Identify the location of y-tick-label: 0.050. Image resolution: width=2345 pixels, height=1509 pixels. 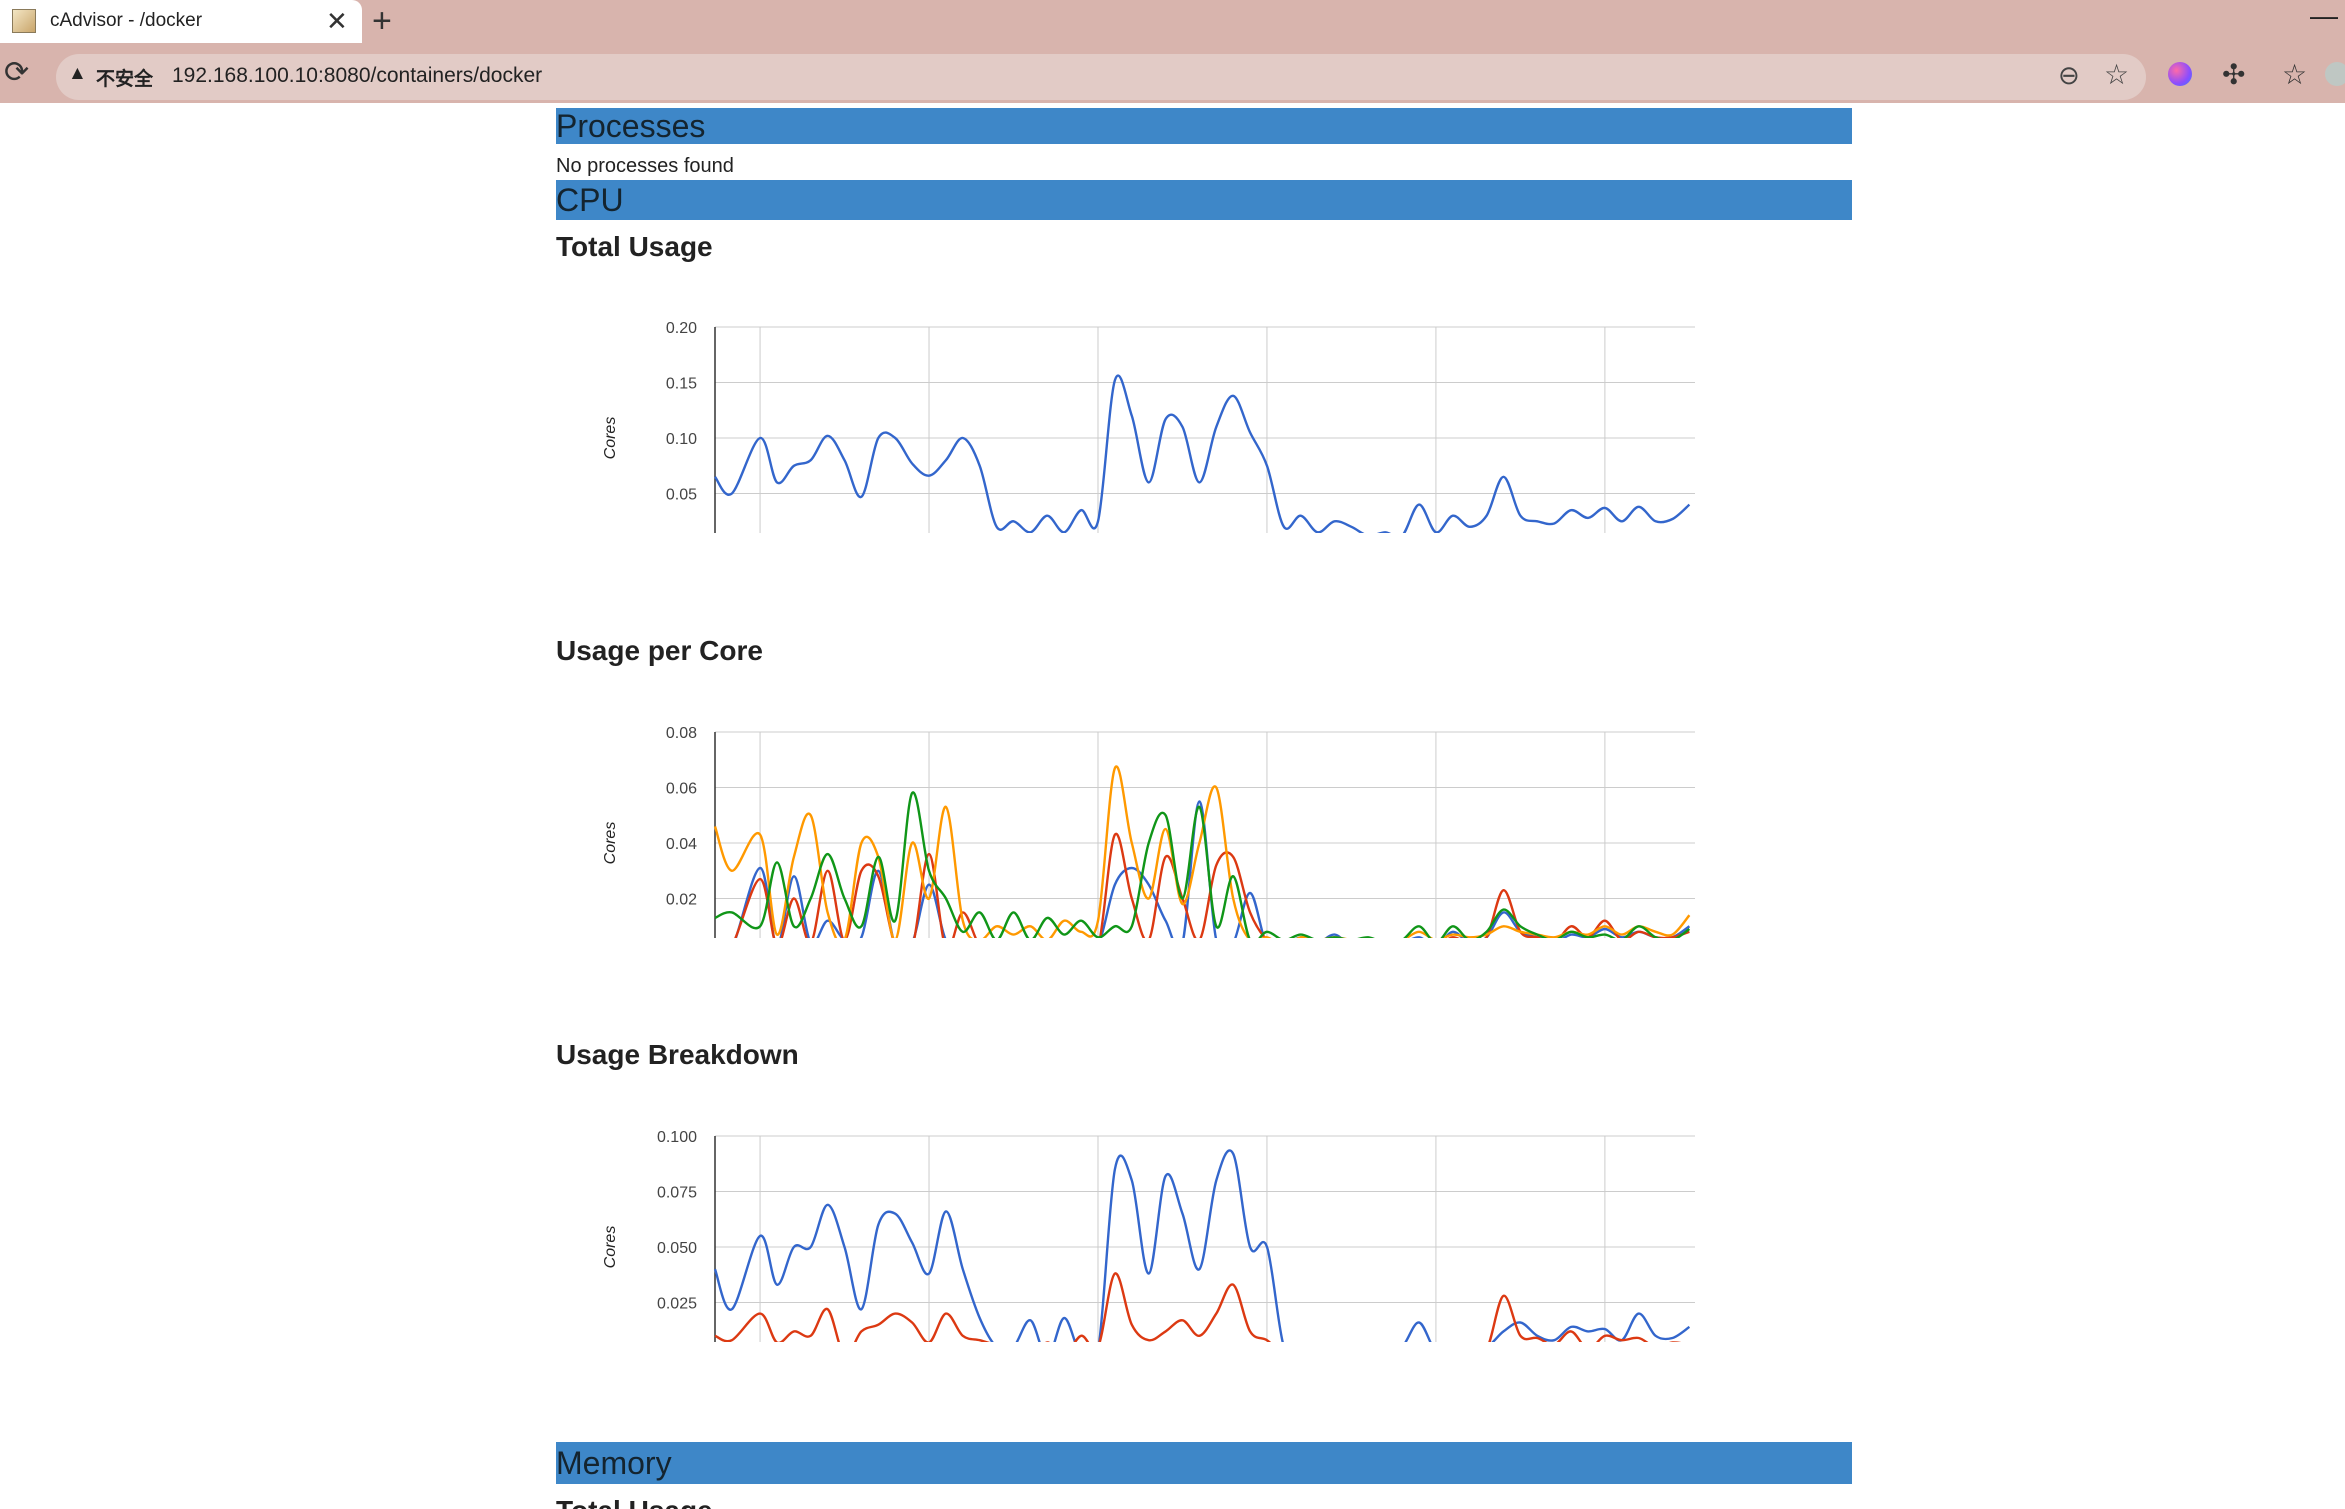
(677, 1248).